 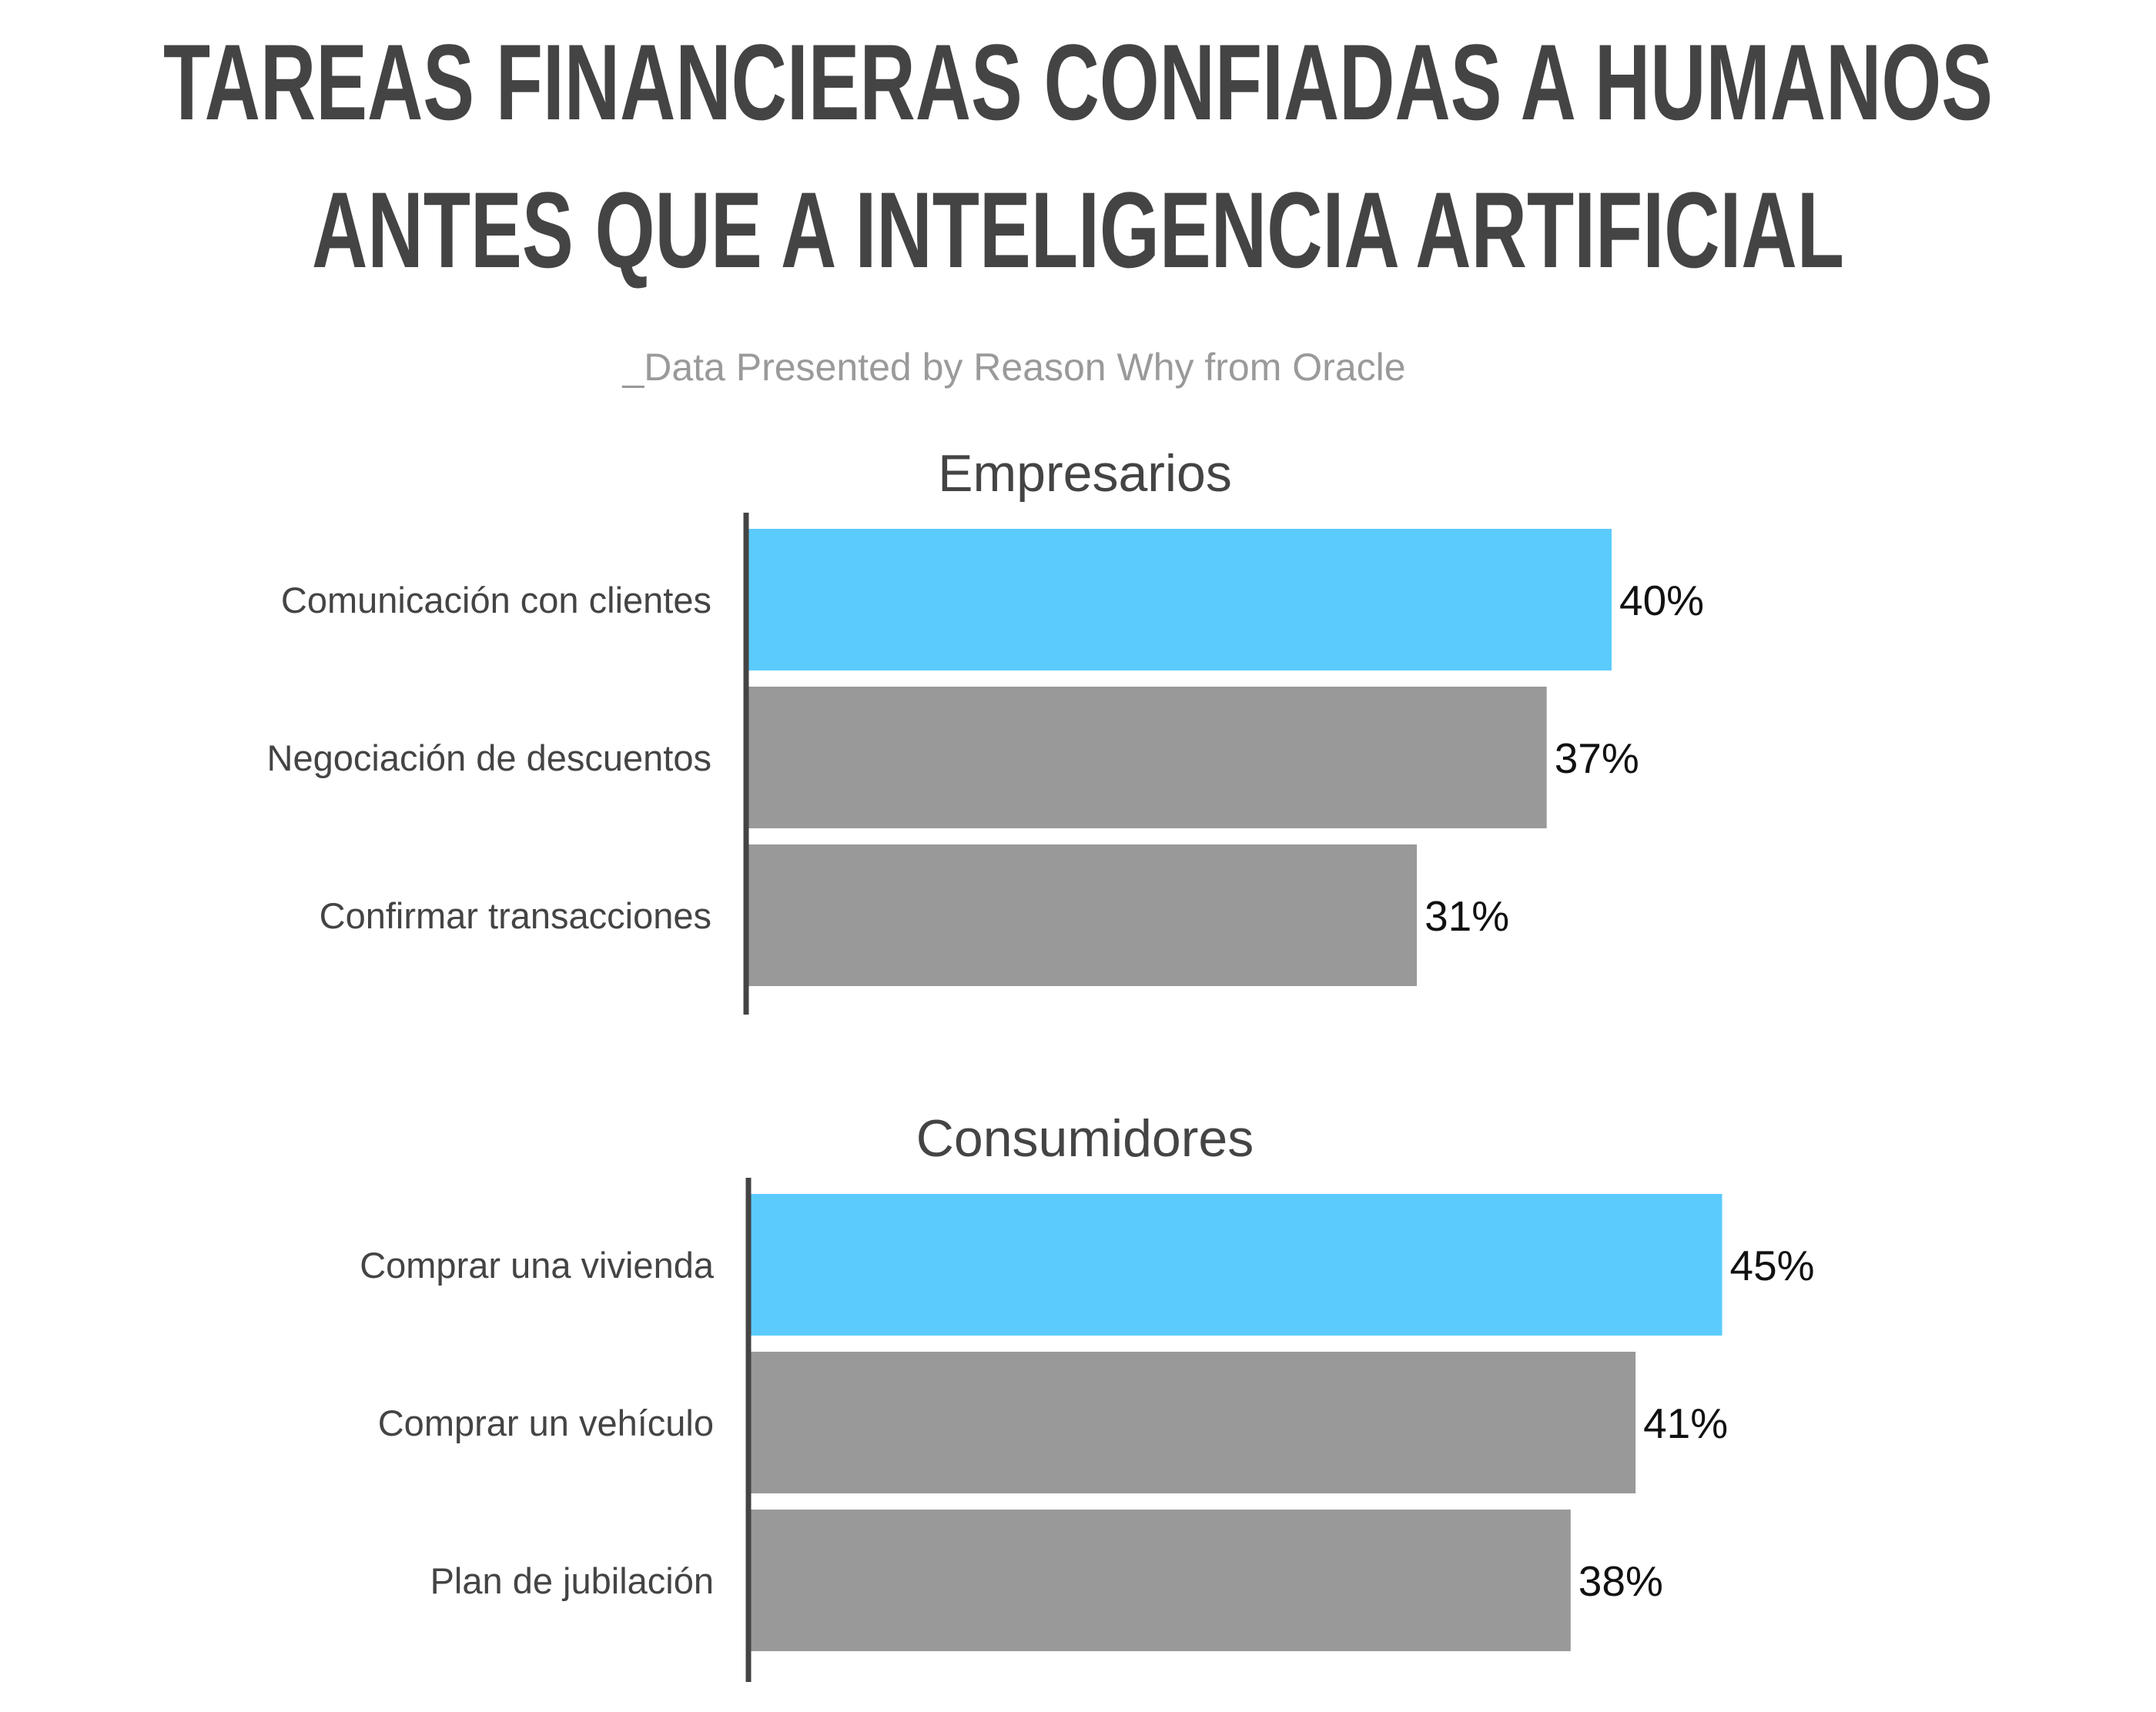 I want to click on category-label: Plan de jubilación, so click(x=572, y=1580).